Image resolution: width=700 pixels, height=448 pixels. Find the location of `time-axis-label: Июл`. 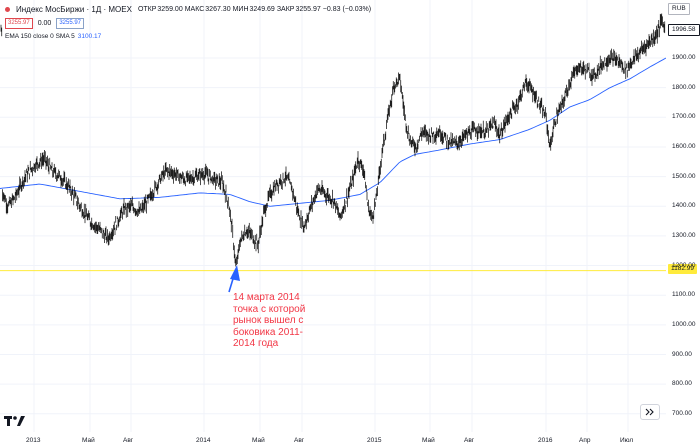

time-axis-label: Июл is located at coordinates (627, 440).